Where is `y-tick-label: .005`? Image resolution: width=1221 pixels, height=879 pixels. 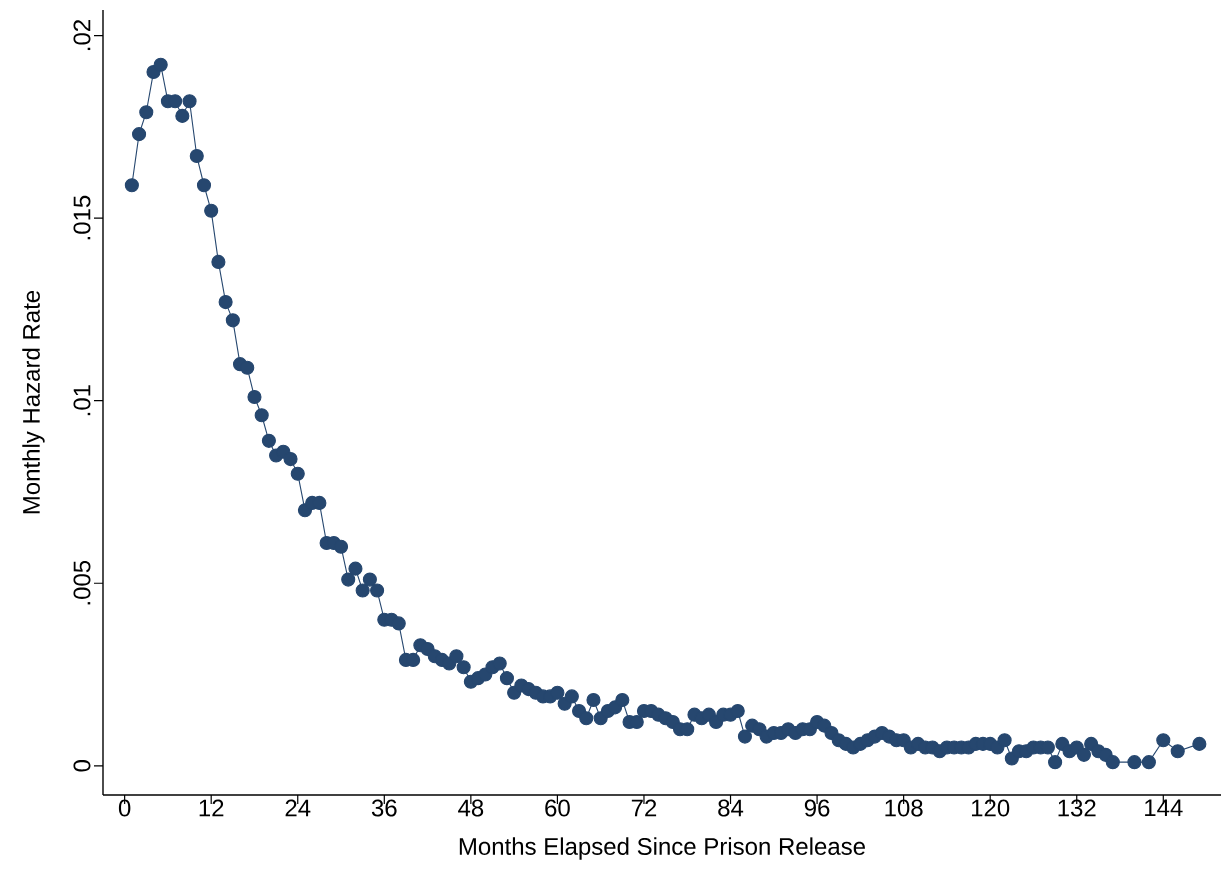
y-tick-label: .005 is located at coordinates (82, 582).